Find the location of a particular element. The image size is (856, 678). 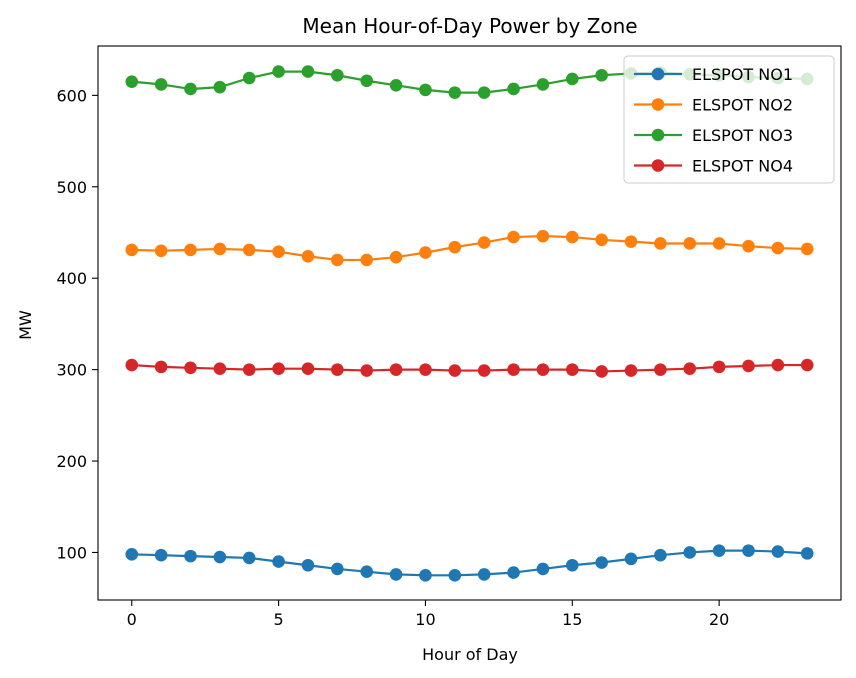

y-tick-label: 600 is located at coordinates (71, 95).